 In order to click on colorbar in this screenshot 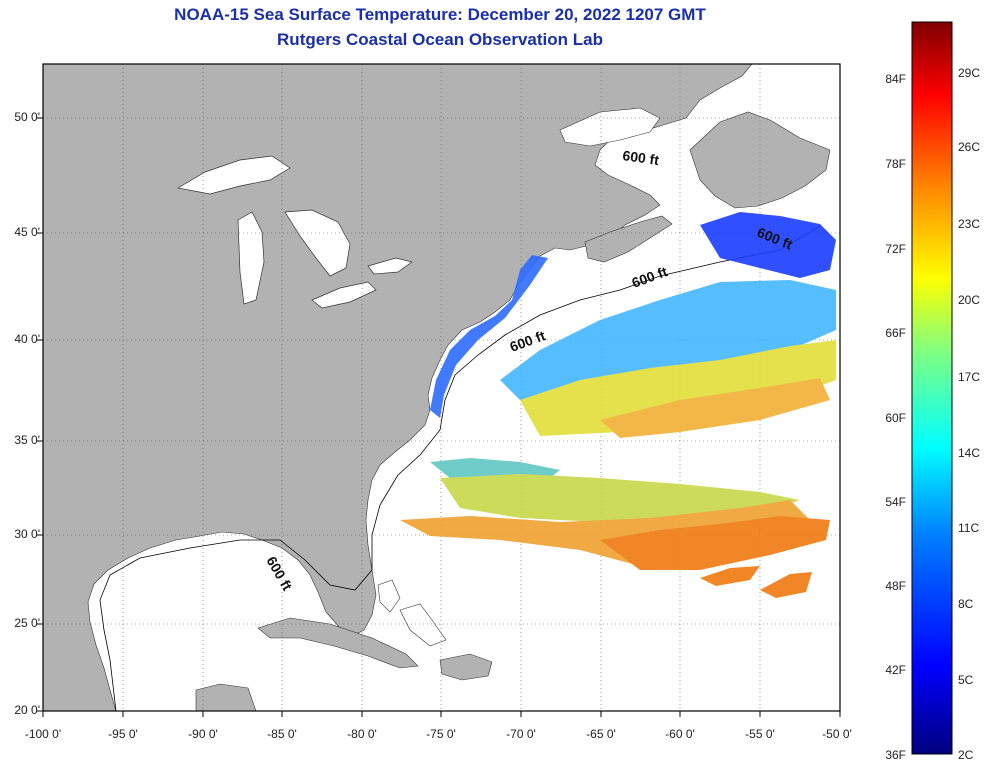, I will do `click(932, 388)`.